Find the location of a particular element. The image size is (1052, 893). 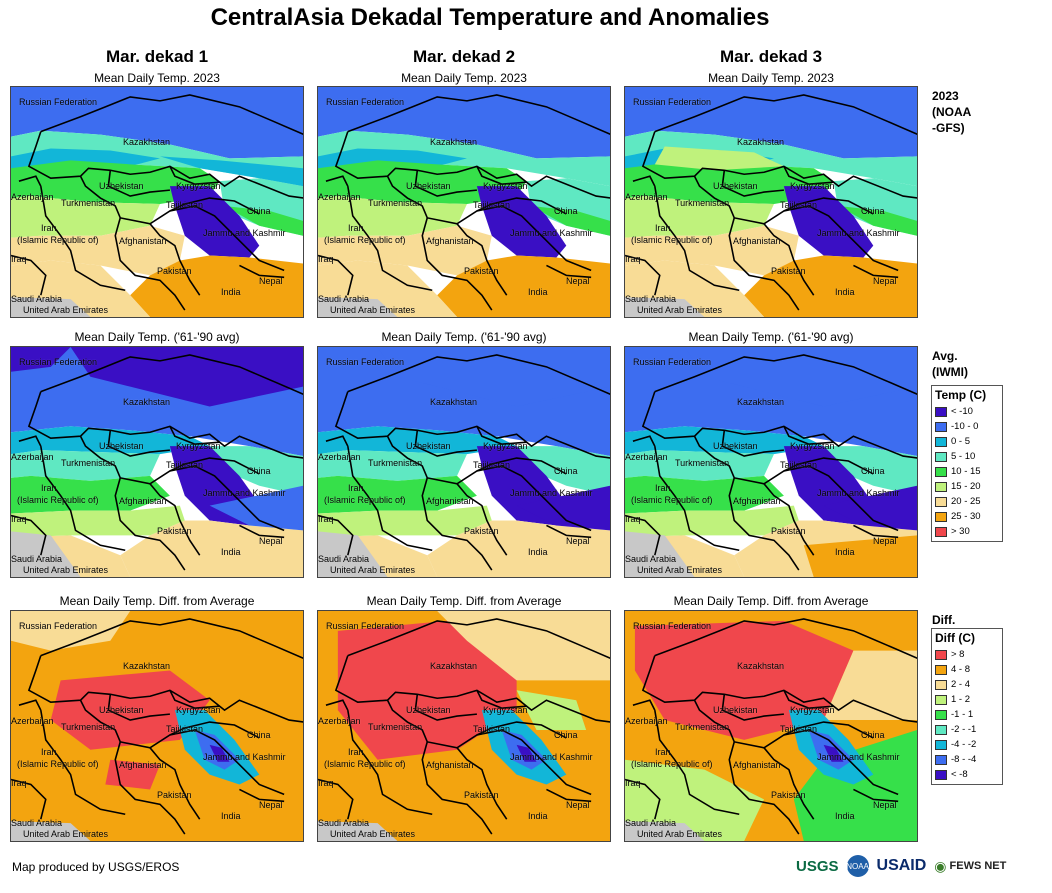

place-label-azerbaijan: Azerbaijan is located at coordinates (646, 197).